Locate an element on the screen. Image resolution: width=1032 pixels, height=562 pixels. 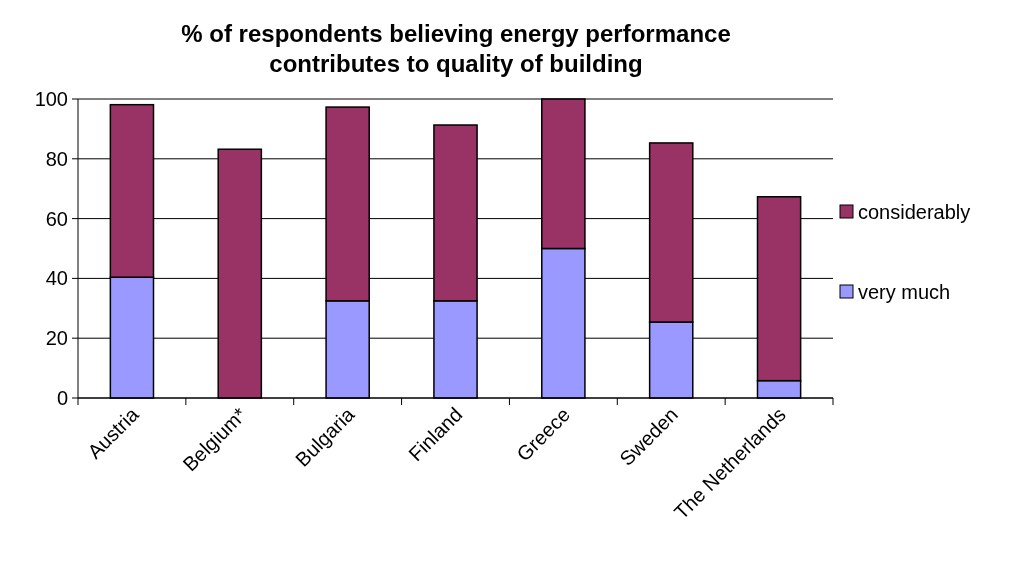
chart-title: % of respondents believing energy performance contributes to quality of building is located at coordinates (456, 48).